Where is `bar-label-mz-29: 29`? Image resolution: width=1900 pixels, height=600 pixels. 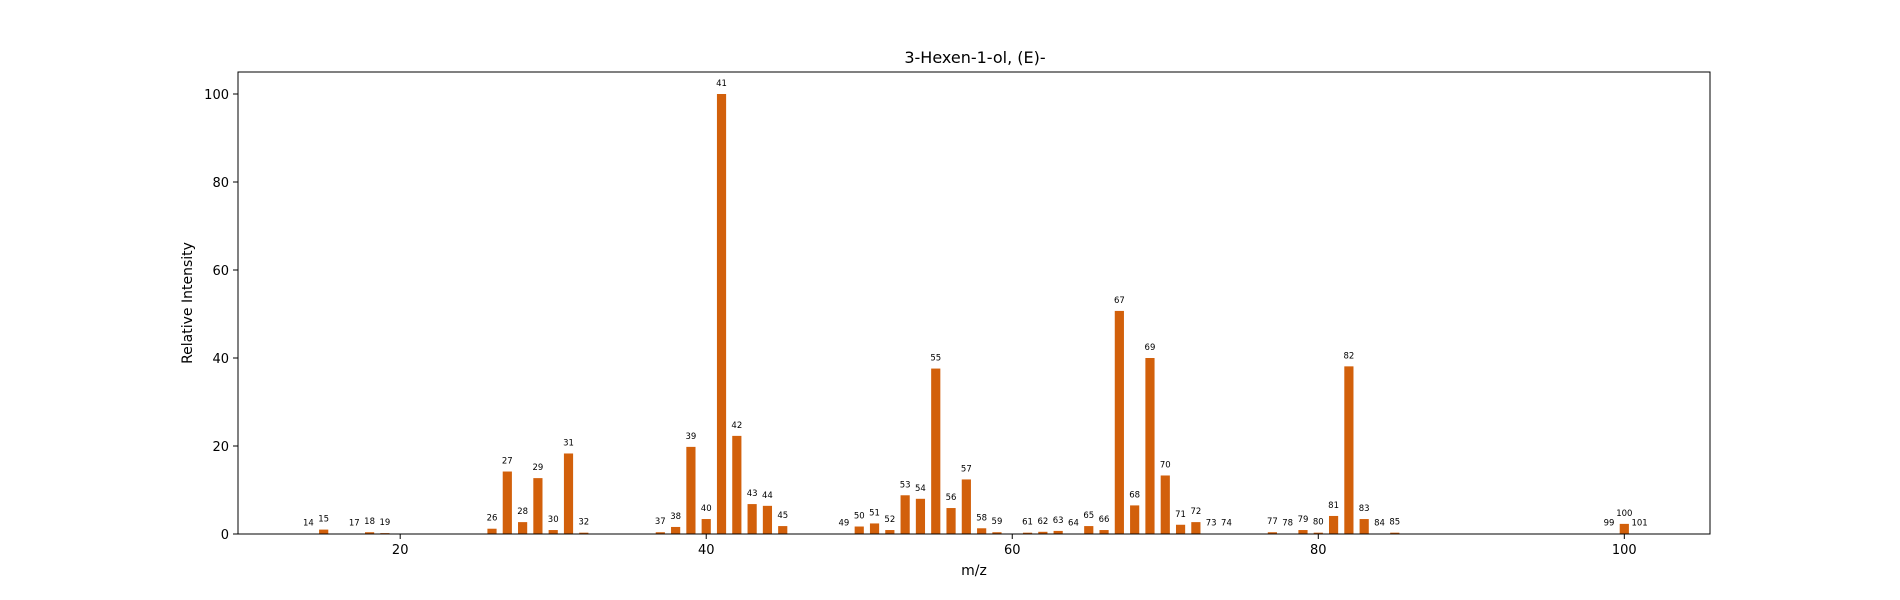
bar-label-mz-29: 29 is located at coordinates (537, 468).